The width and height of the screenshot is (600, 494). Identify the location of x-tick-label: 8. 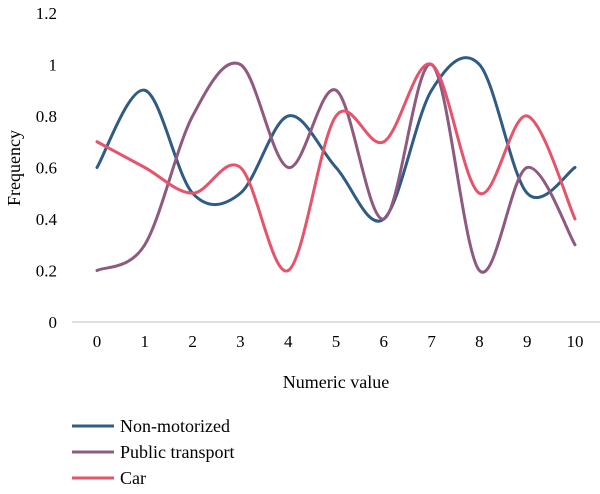
(479, 341).